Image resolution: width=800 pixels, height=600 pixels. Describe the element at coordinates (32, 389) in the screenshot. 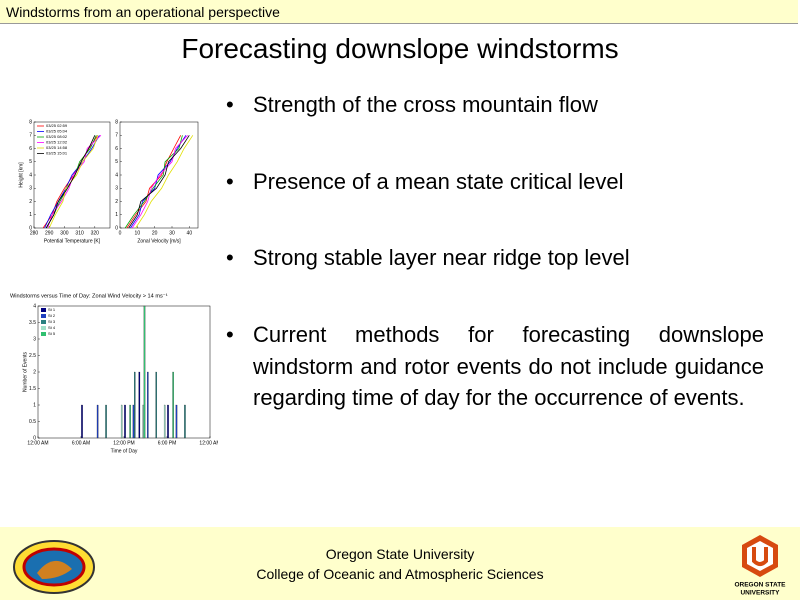

I see `y-tick-label: 1.5` at that location.